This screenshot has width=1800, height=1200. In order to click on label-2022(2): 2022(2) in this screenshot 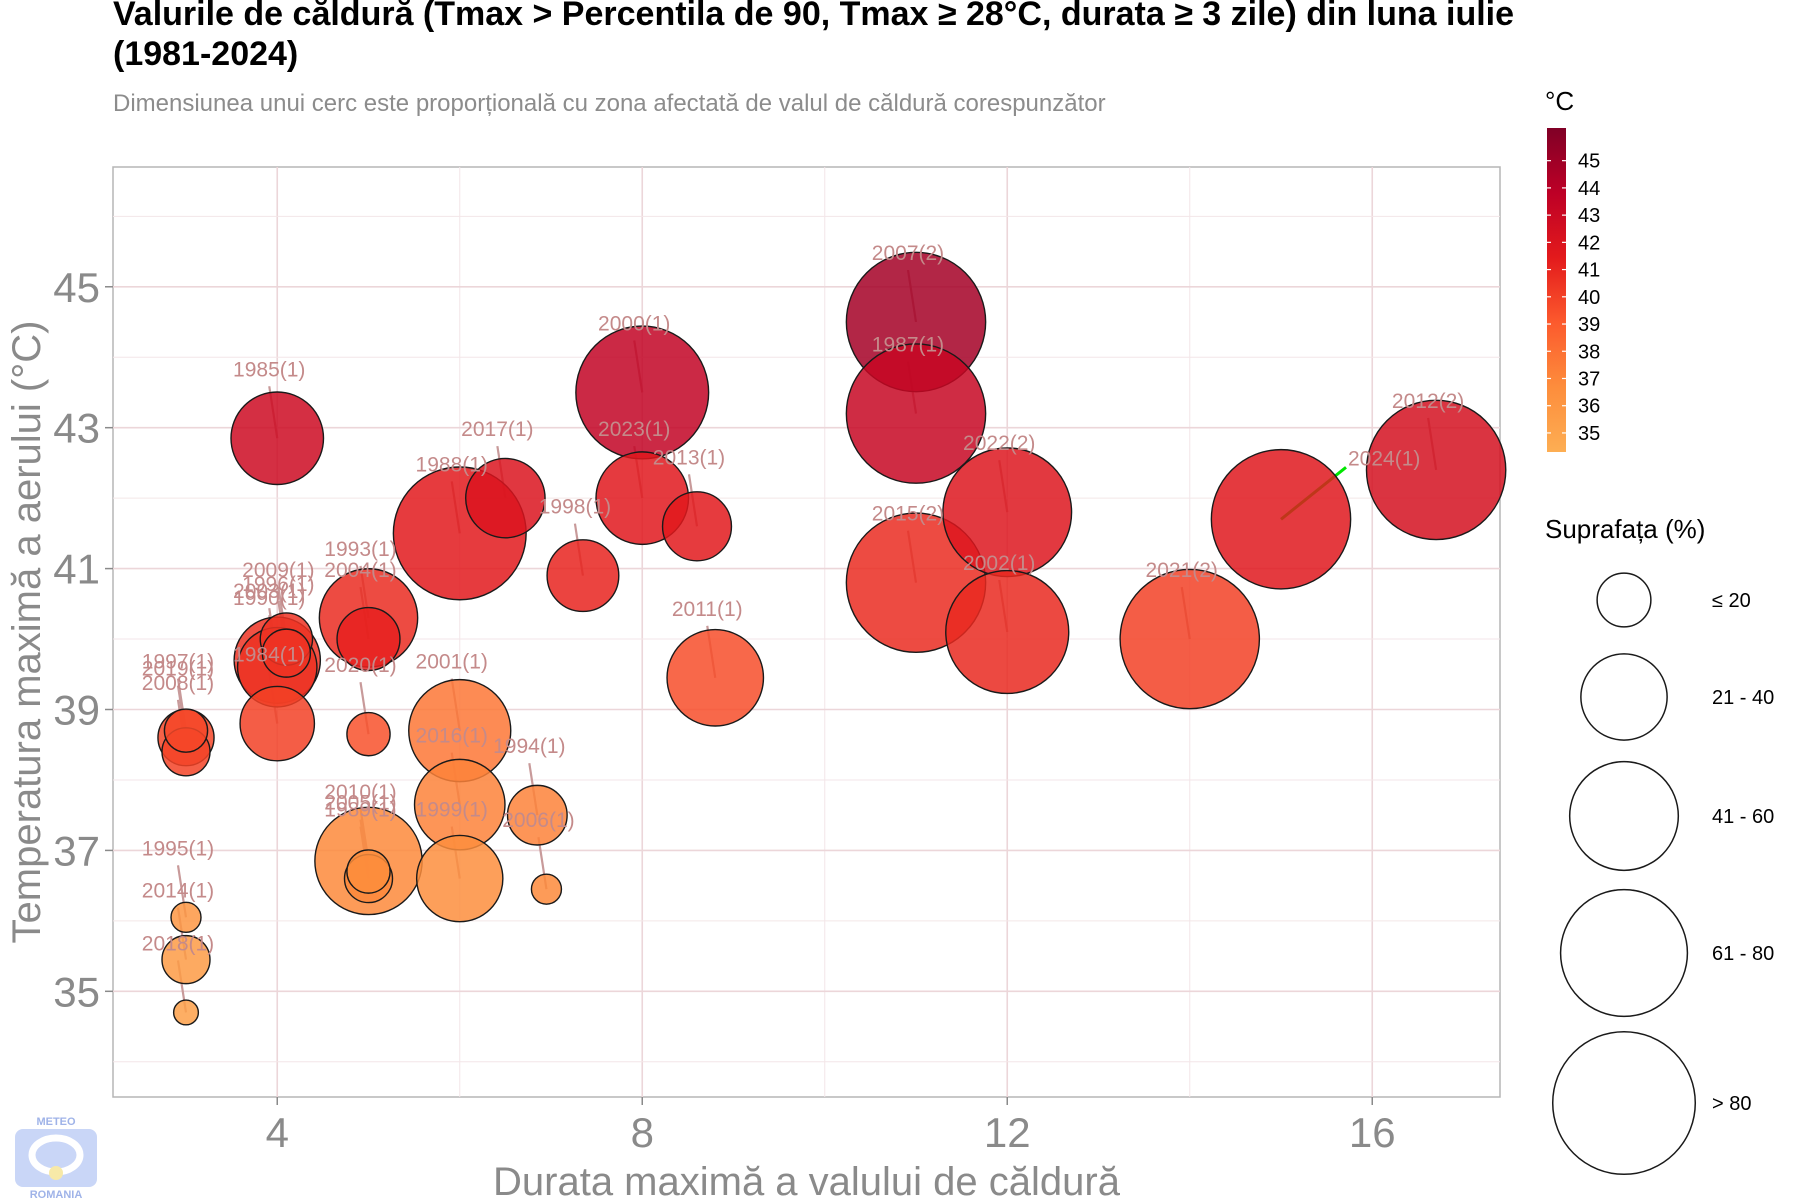, I will do `click(999, 443)`.